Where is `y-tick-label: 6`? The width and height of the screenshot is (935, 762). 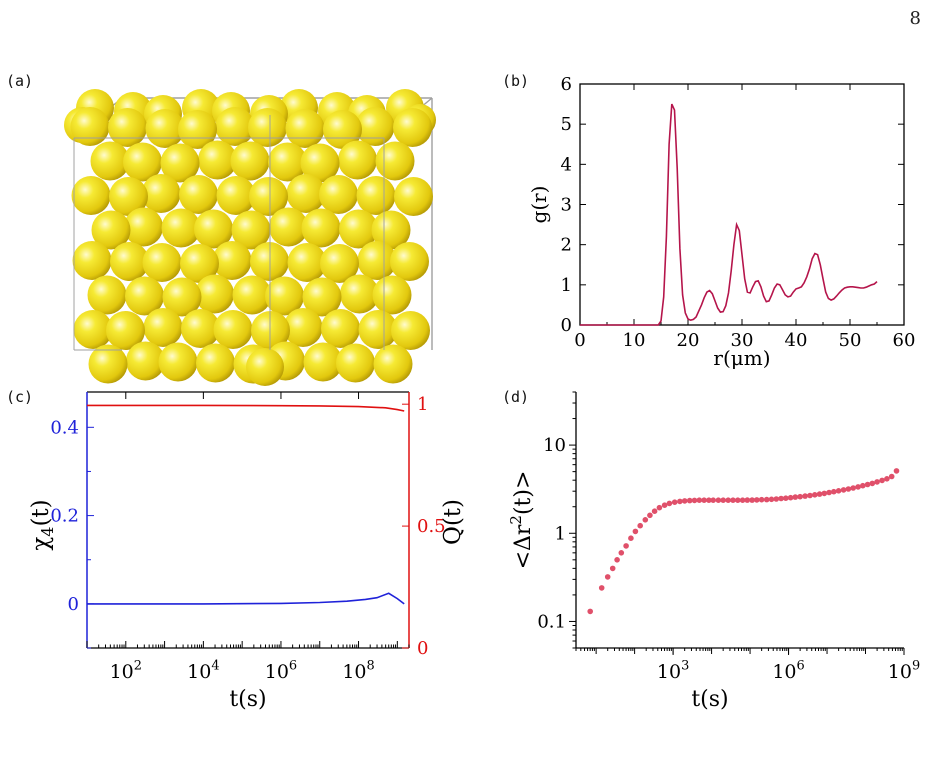
y-tick-label: 6 is located at coordinates (566, 84).